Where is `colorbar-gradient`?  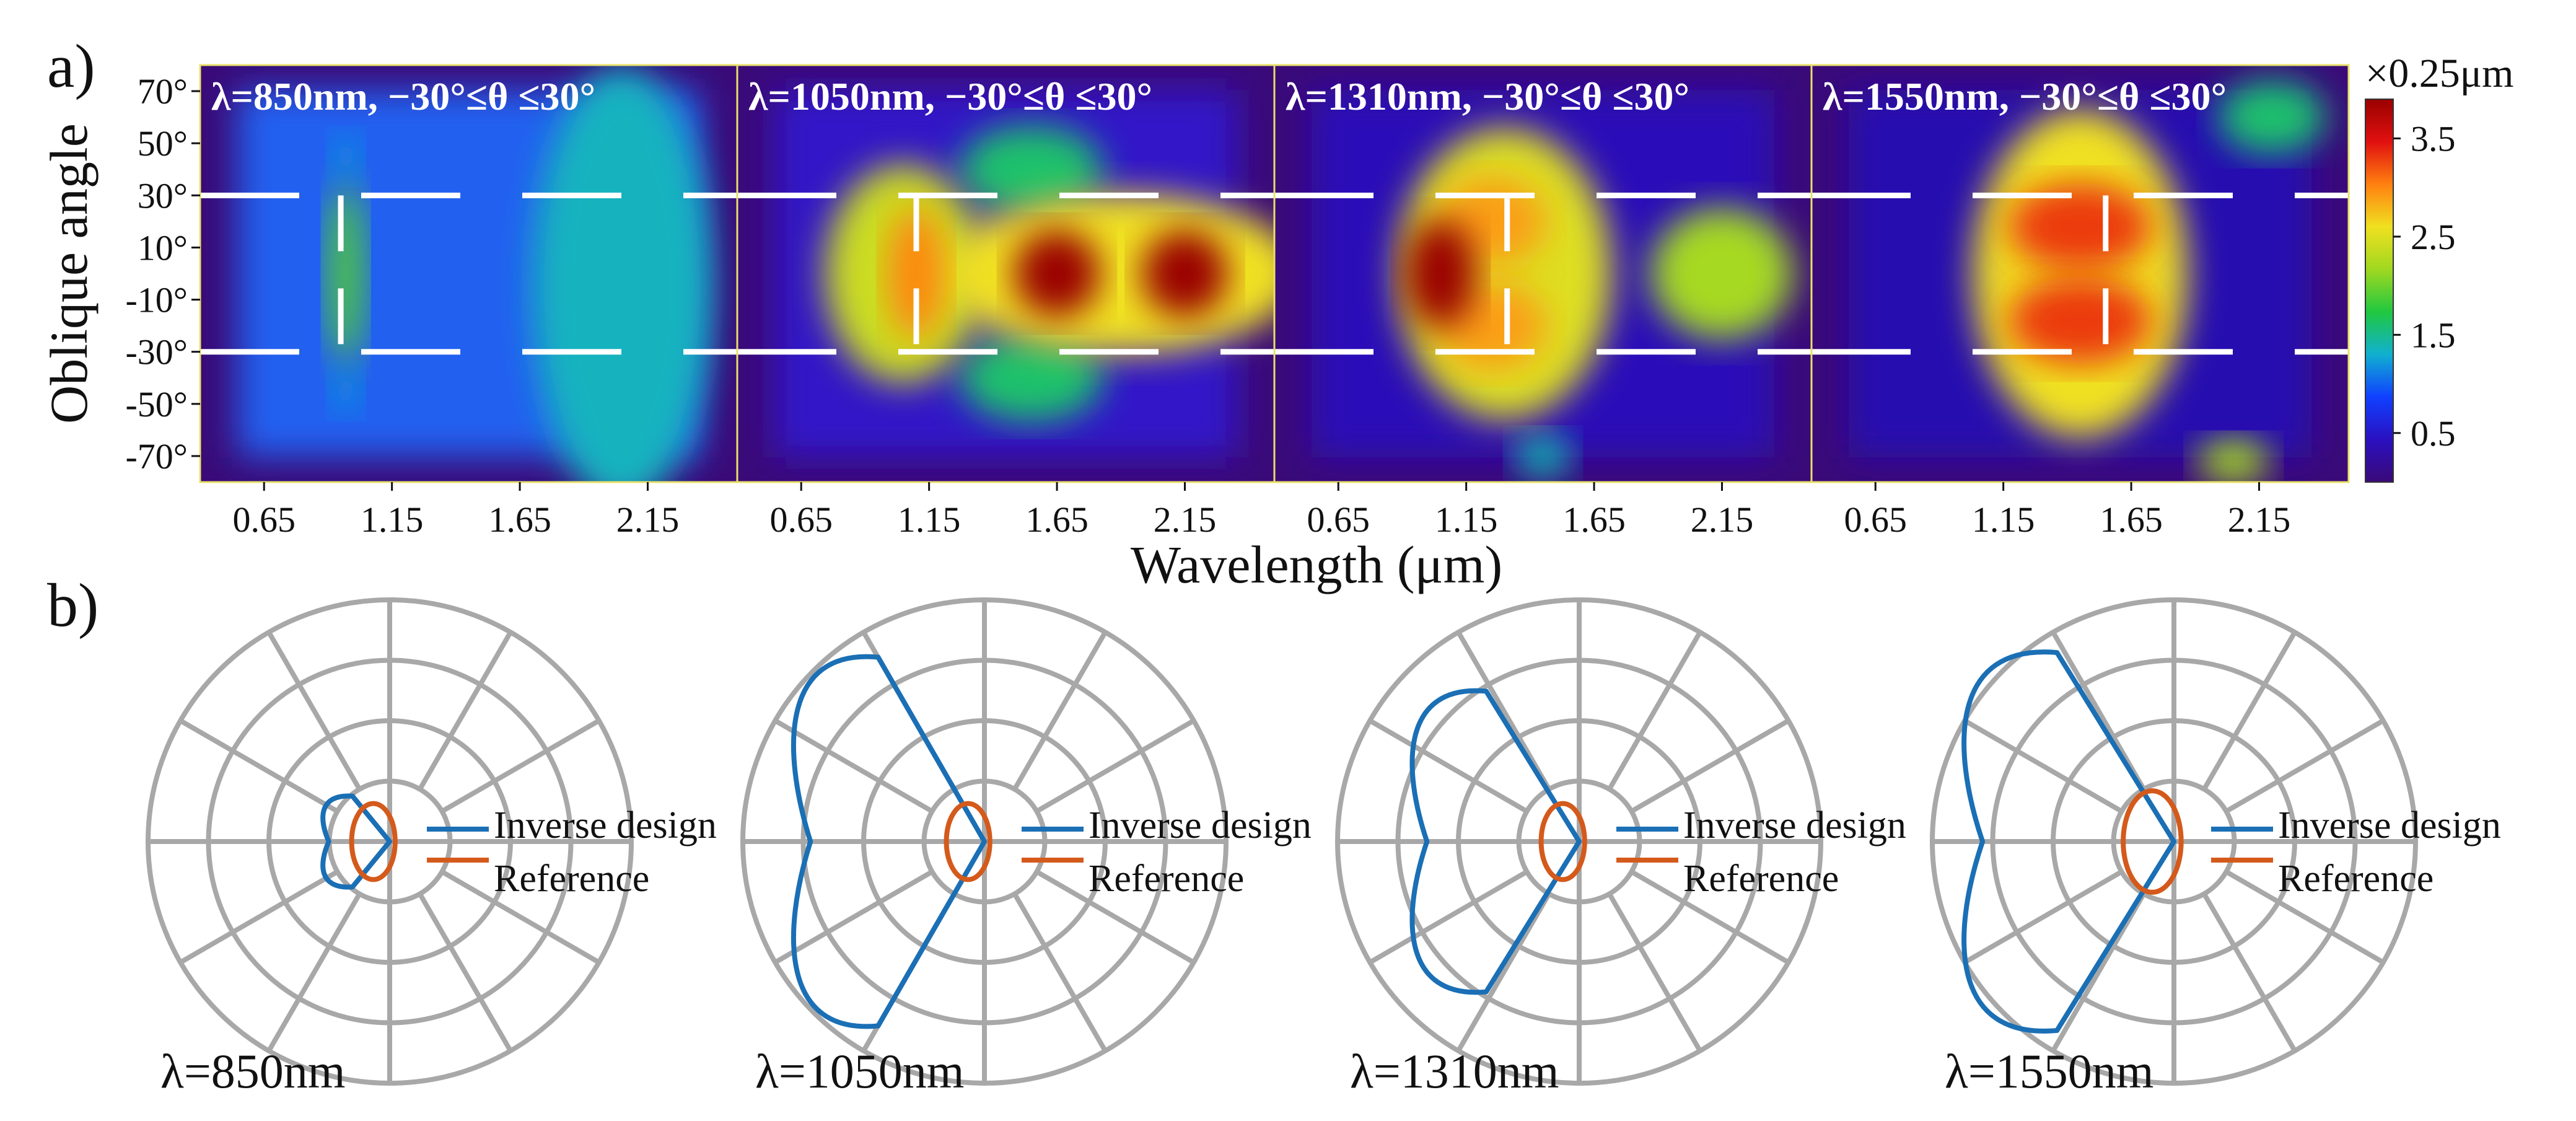 colorbar-gradient is located at coordinates (2379, 291).